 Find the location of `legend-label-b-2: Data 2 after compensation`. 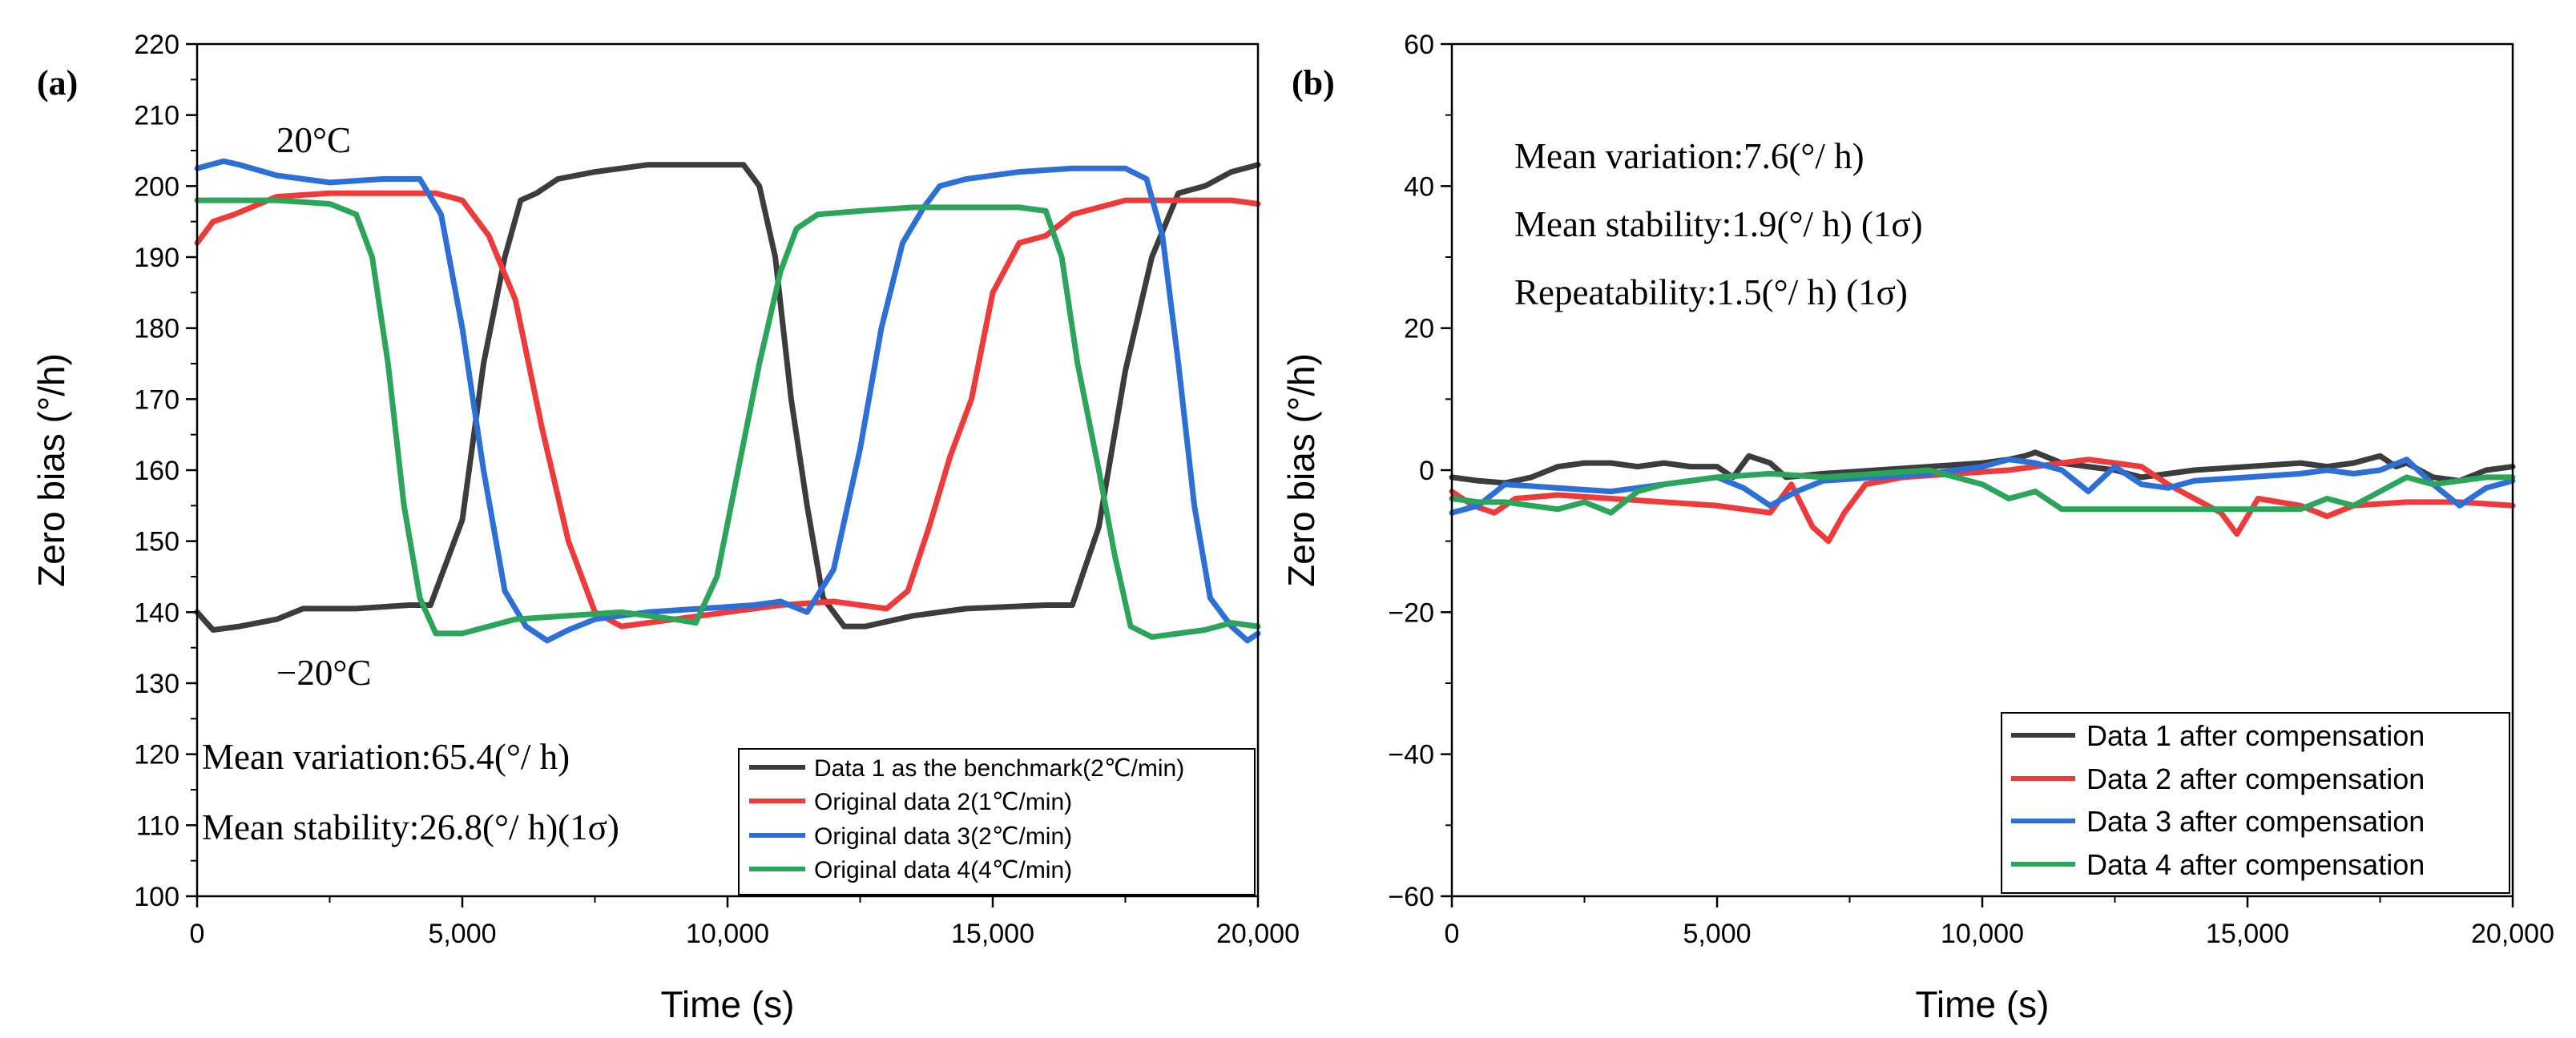

legend-label-b-2: Data 2 after compensation is located at coordinates (2255, 778).